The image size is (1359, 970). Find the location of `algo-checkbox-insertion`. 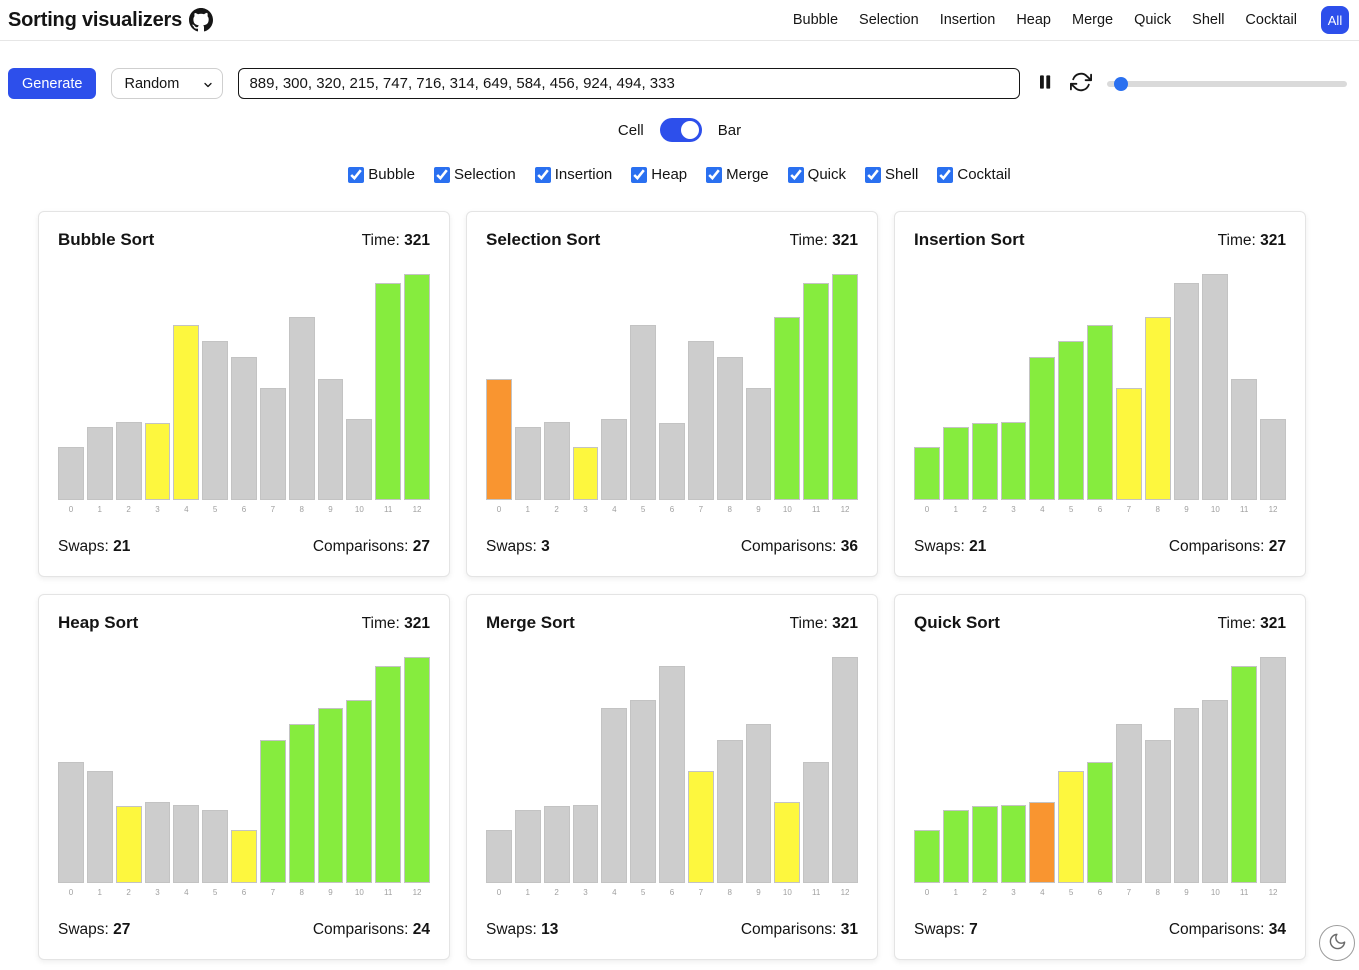

algo-checkbox-insertion is located at coordinates (542, 174).